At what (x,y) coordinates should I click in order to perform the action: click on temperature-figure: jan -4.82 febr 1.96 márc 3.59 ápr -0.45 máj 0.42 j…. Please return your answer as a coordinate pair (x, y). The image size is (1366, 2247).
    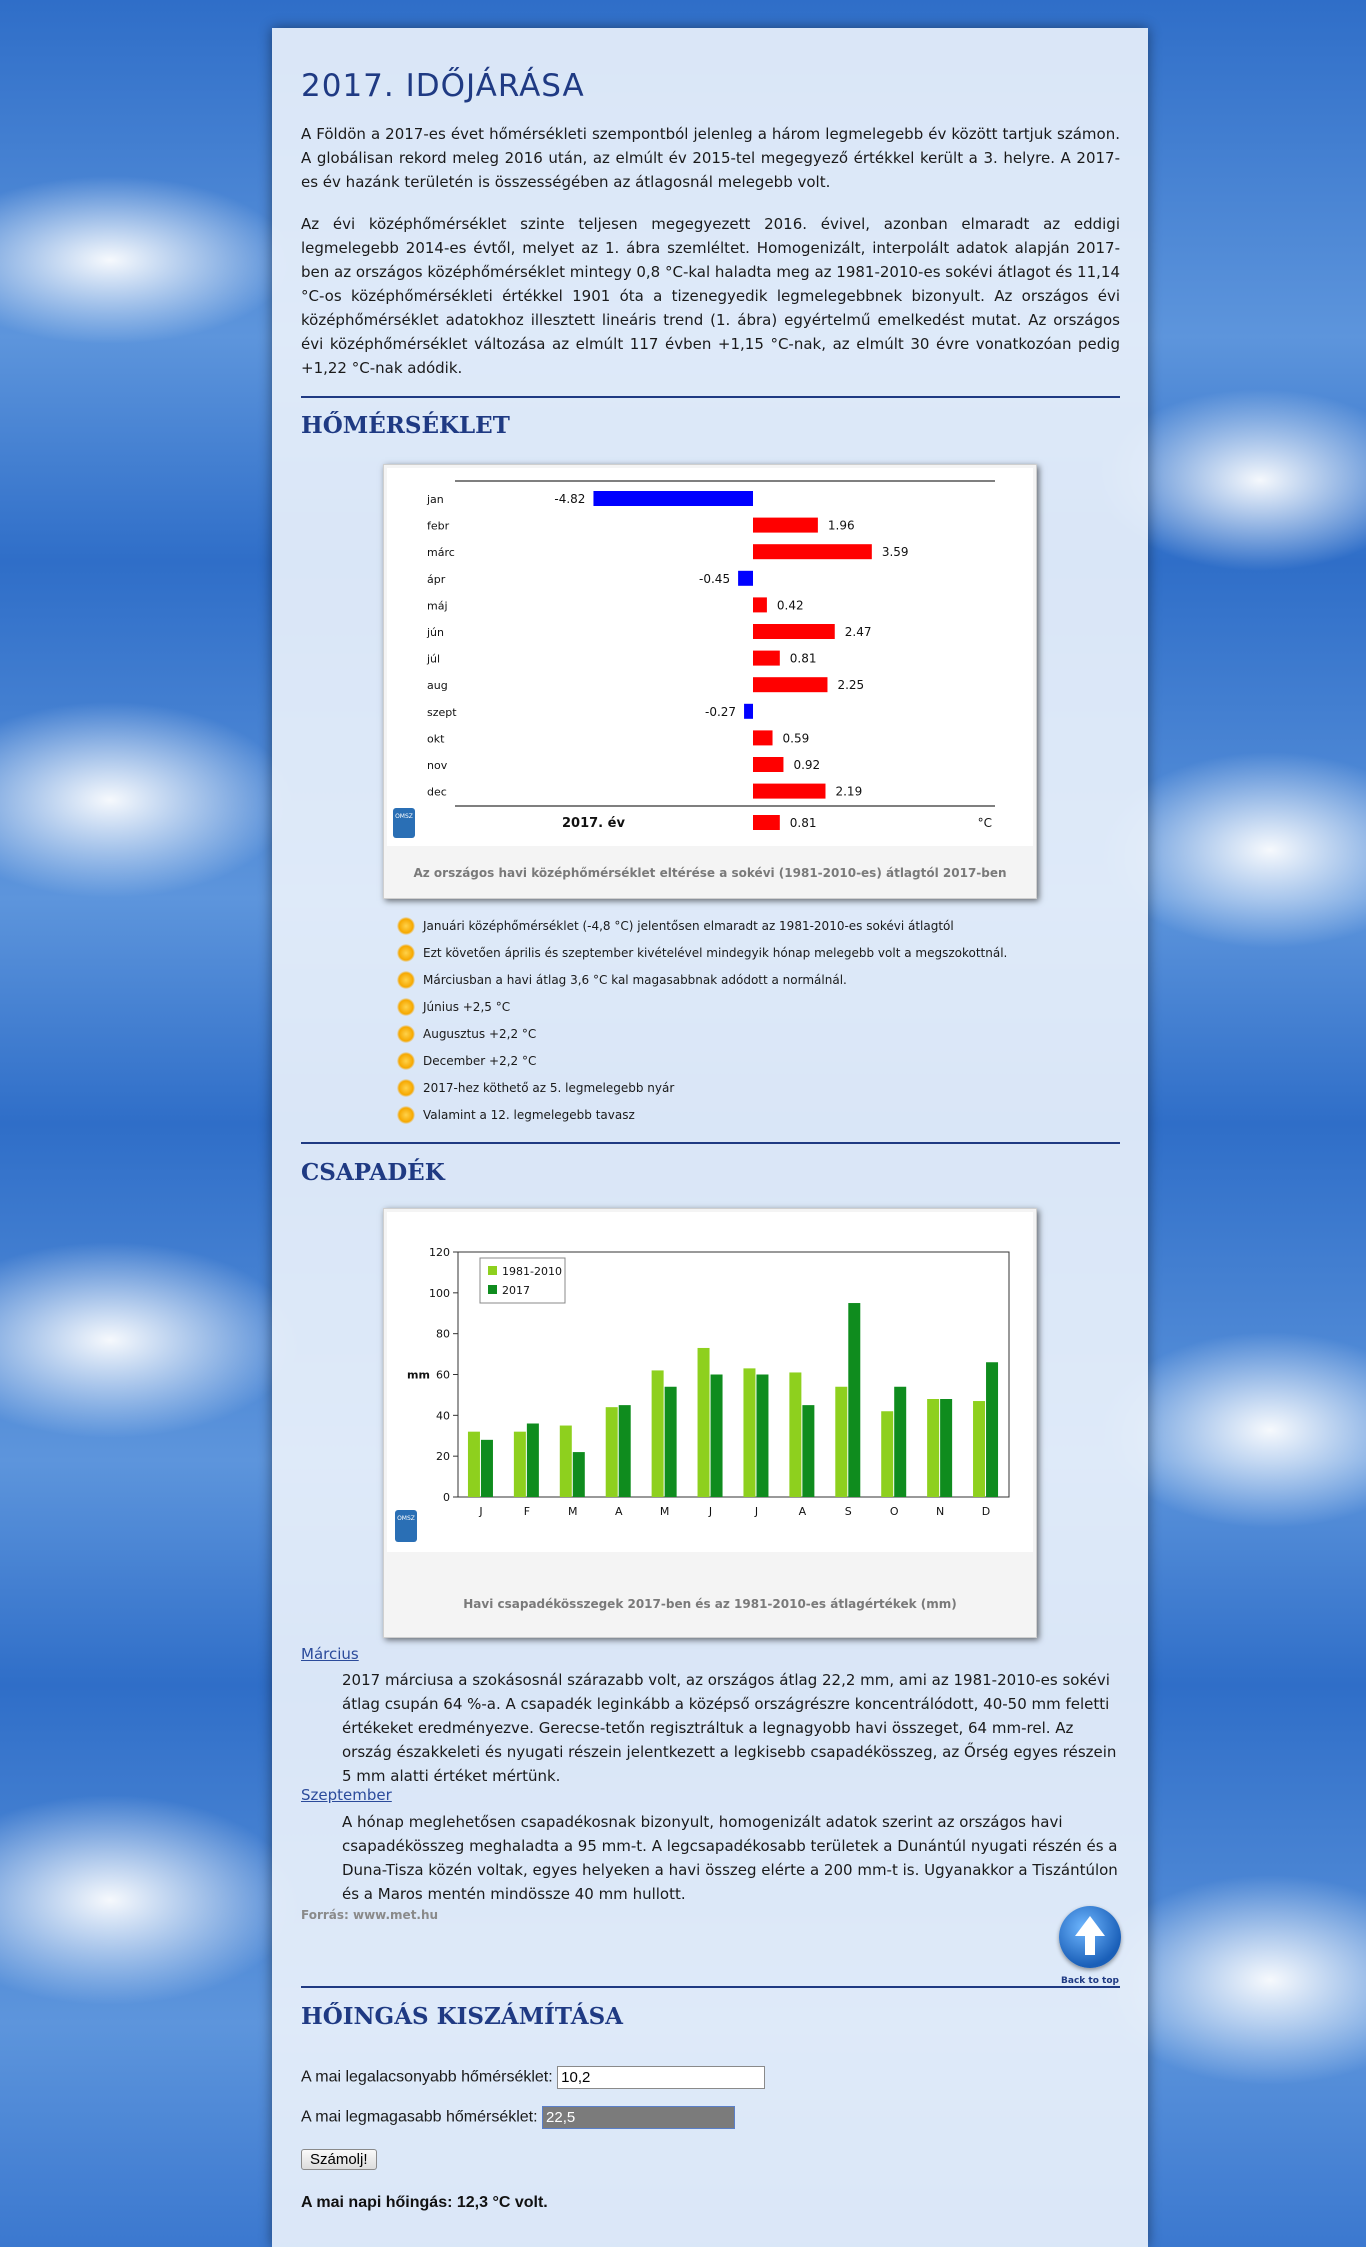
    Looking at the image, I should click on (710, 681).